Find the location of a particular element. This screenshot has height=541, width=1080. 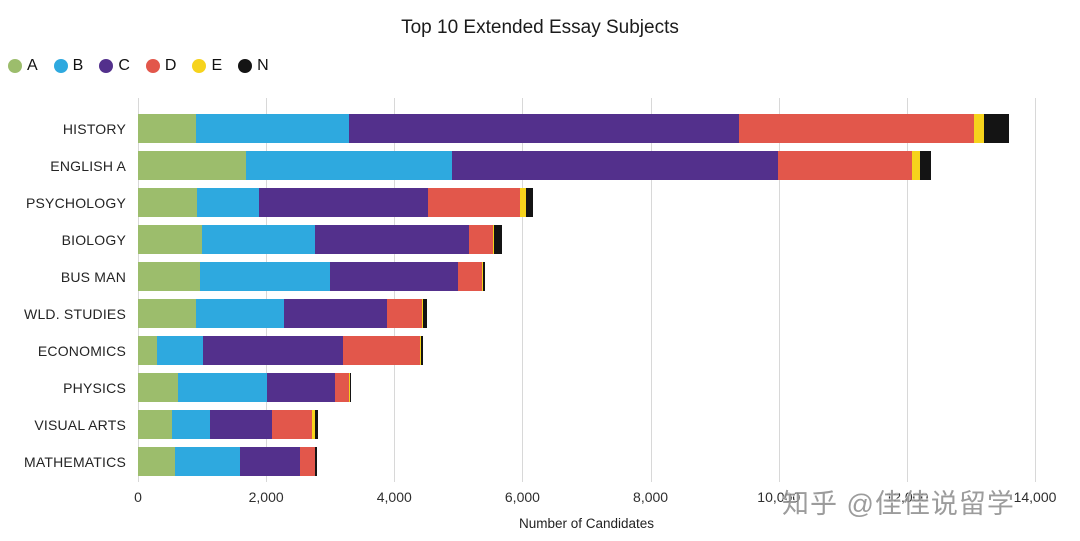

bar-segment-e-biology is located at coordinates (493, 239).